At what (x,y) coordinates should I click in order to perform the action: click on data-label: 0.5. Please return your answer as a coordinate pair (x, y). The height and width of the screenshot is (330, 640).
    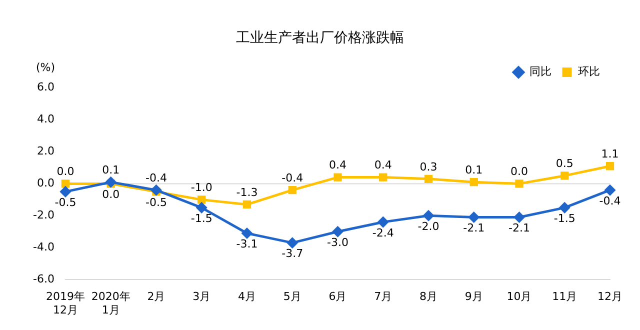
    Looking at the image, I should click on (565, 163).